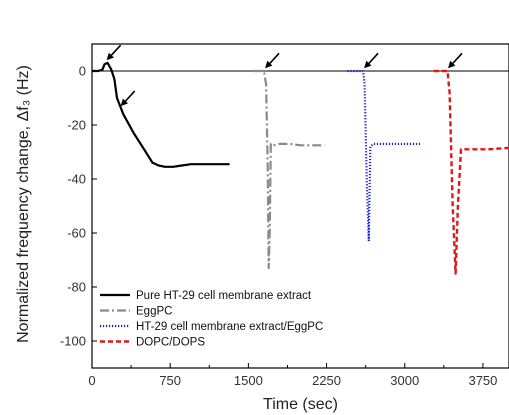 The width and height of the screenshot is (509, 415). Describe the element at coordinates (292, 375) in the screenshot. I see `x-axis-ticks: 0 750 1500 2250 3000 3750` at that location.